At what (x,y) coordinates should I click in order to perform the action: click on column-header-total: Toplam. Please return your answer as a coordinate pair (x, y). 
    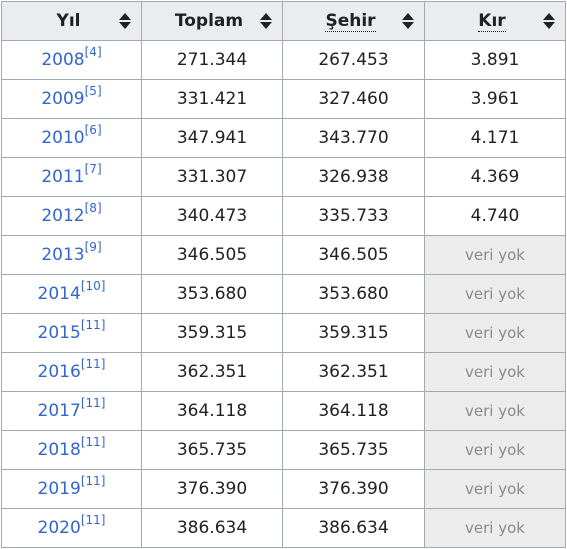
    Looking at the image, I should click on (212, 21).